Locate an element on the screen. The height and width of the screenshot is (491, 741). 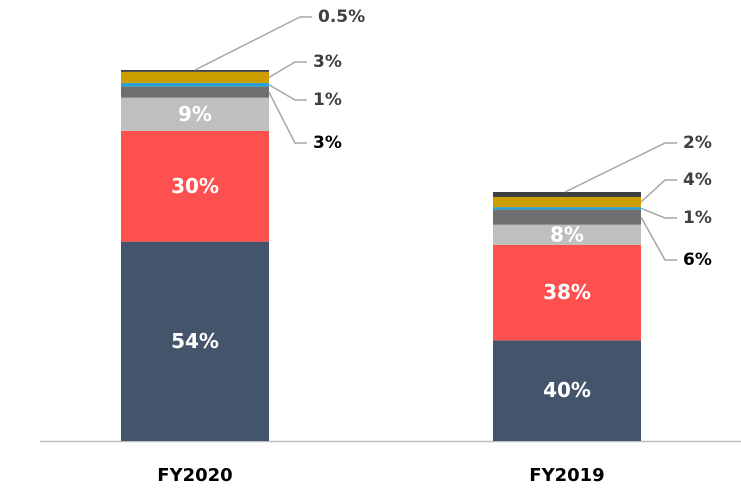
x-tick-label: FY2020 is located at coordinates (194, 475).